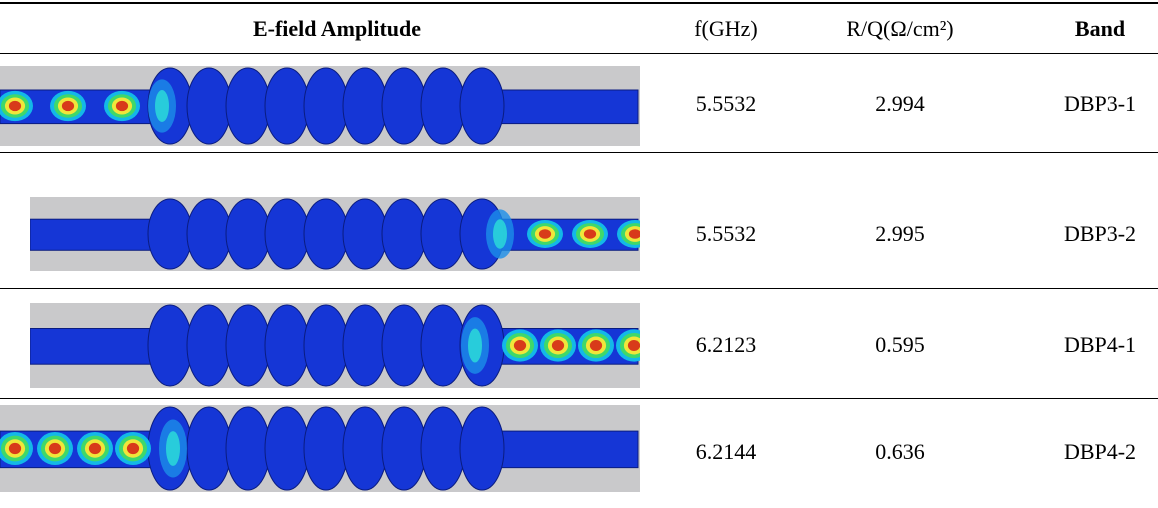  What do you see at coordinates (1100, 451) in the screenshot?
I see `table-cell: DBP4-2` at bounding box center [1100, 451].